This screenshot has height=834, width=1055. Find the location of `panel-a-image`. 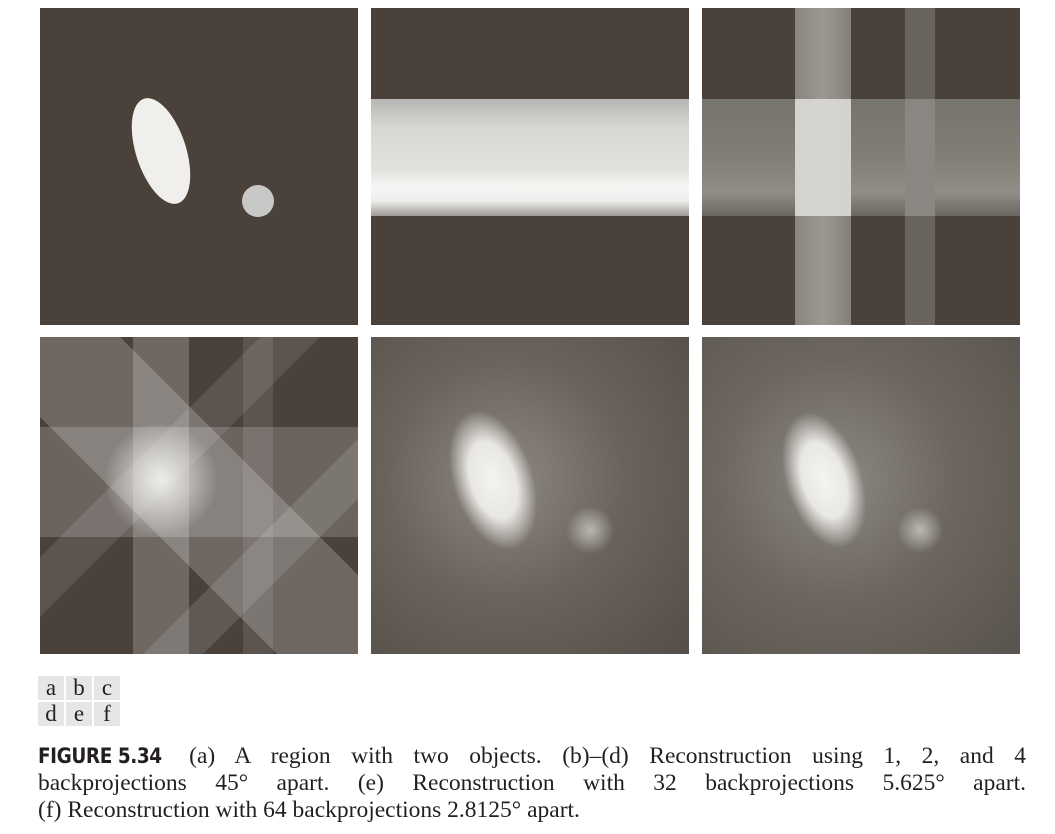

panel-a-image is located at coordinates (199, 166).